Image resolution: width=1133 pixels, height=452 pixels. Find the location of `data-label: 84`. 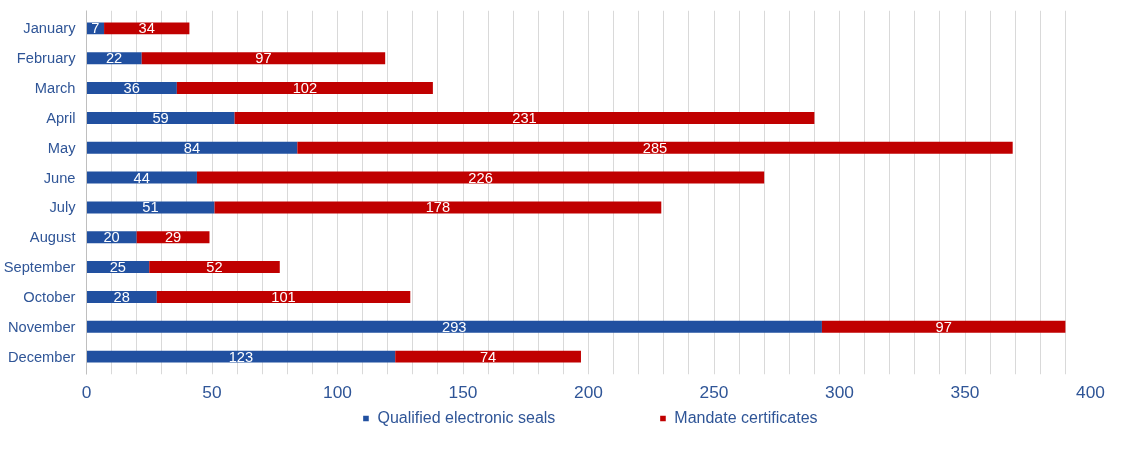

data-label: 84 is located at coordinates (192, 147).